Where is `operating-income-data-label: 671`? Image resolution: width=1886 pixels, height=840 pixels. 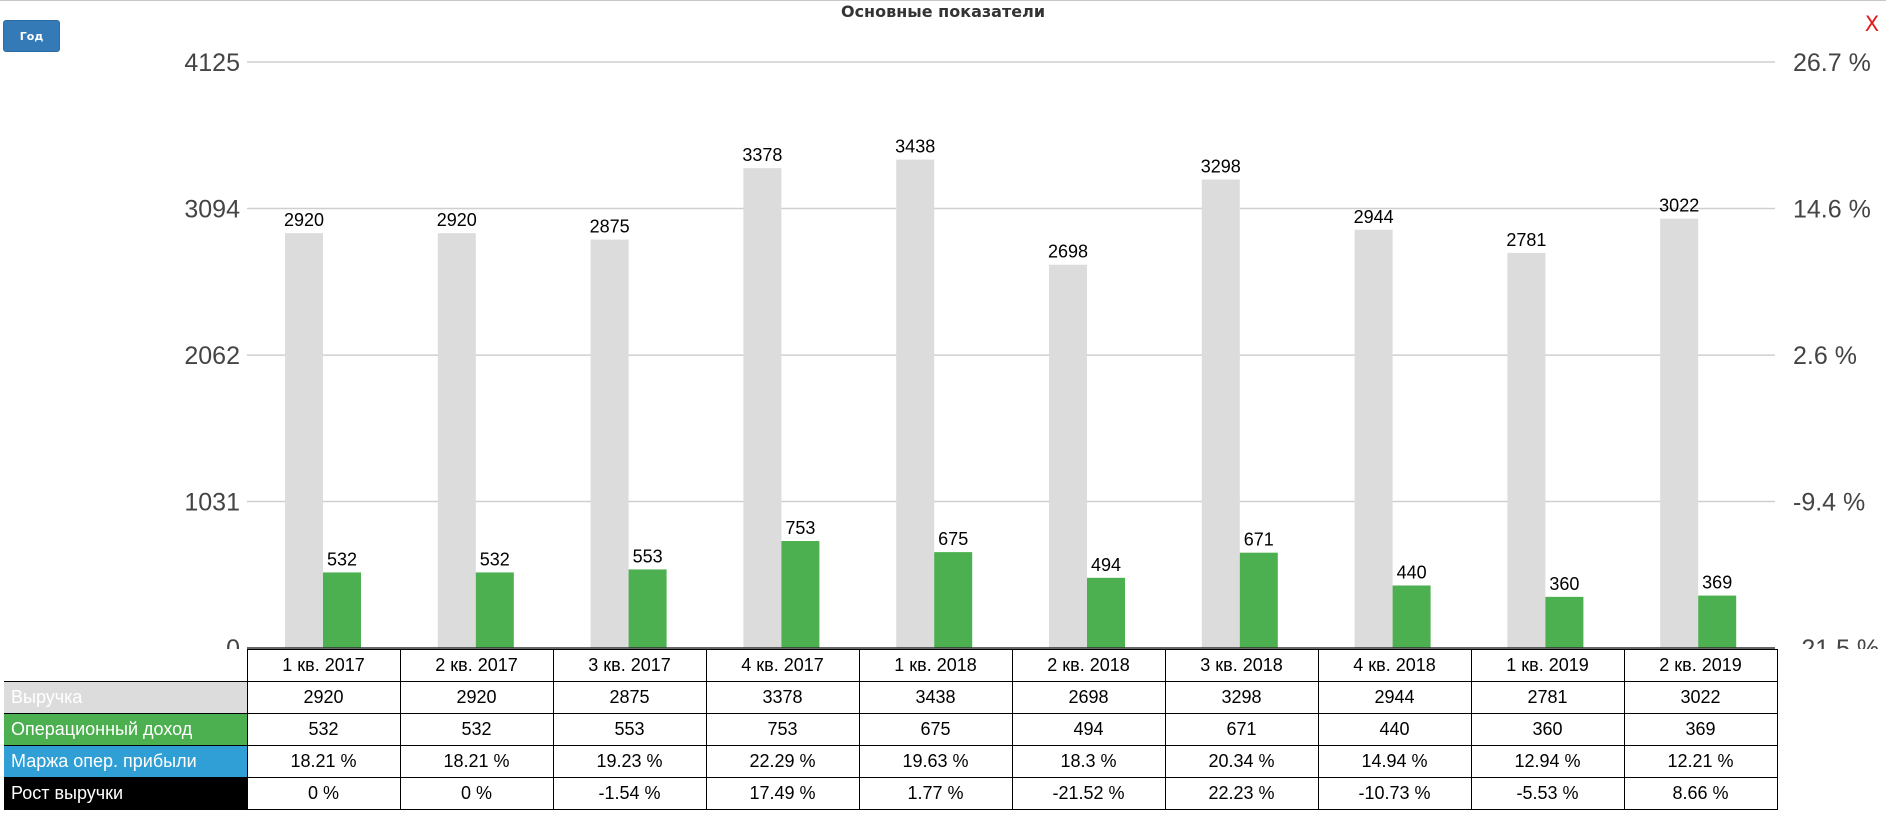 operating-income-data-label: 671 is located at coordinates (1259, 540).